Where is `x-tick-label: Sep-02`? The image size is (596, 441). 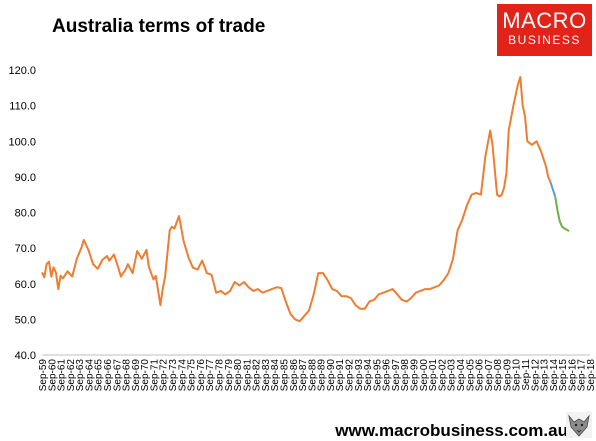 x-tick-label: Sep-02 is located at coordinates (442, 375).